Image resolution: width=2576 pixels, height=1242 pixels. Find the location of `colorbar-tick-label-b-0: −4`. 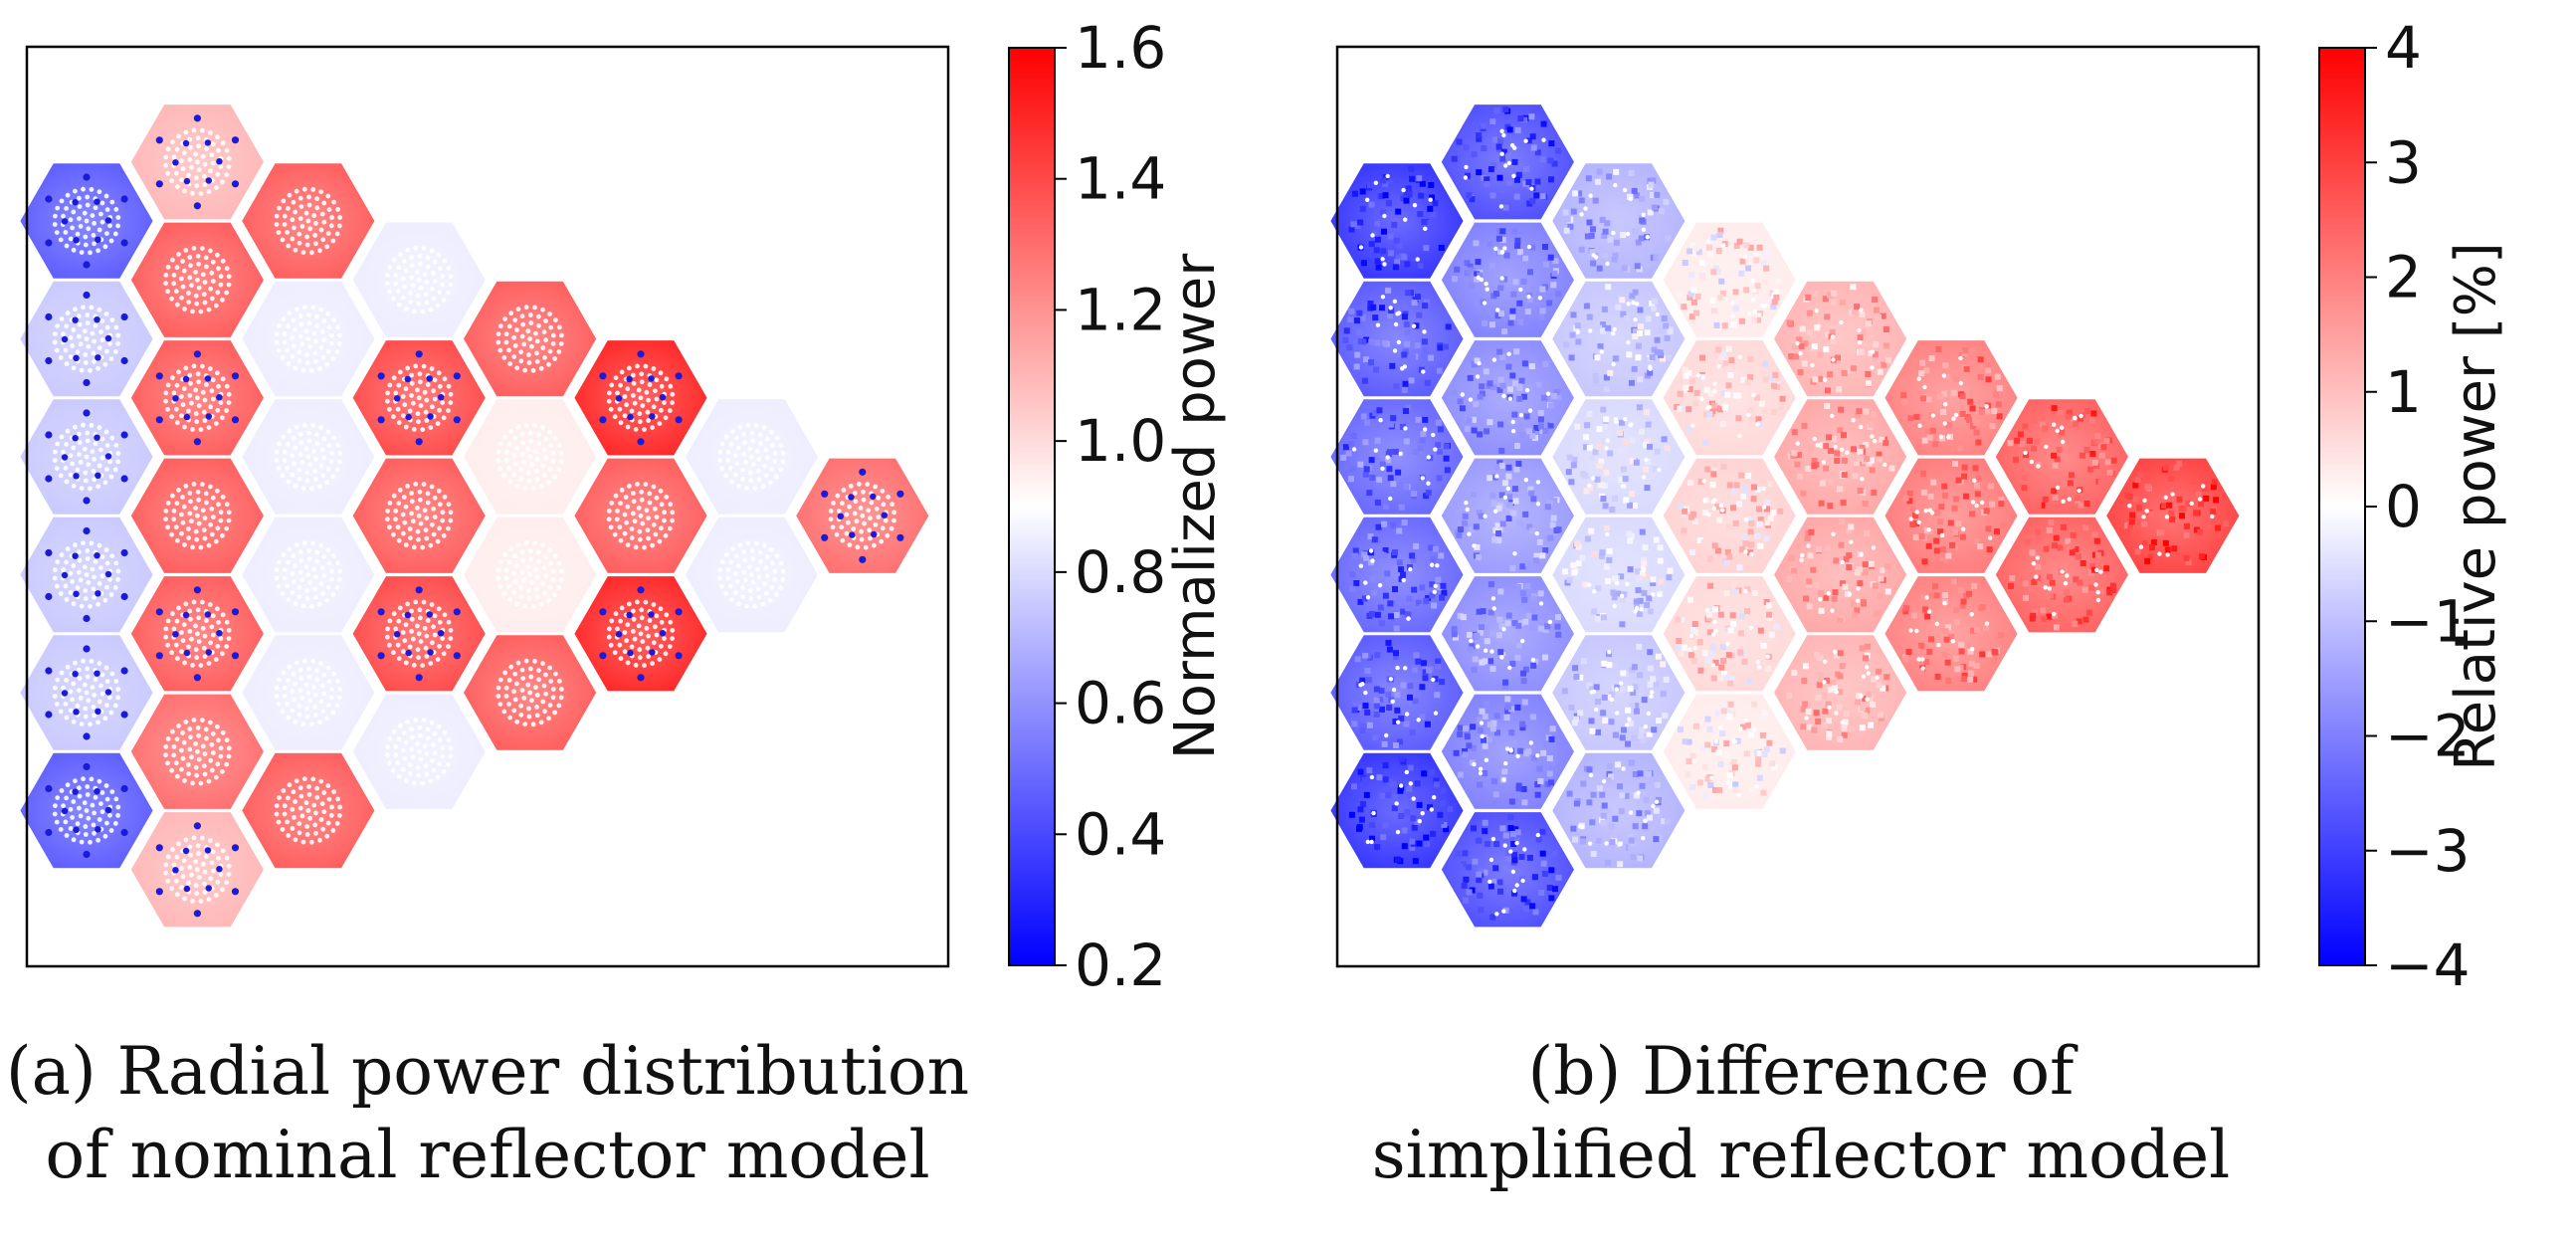

colorbar-tick-label-b-0: −4 is located at coordinates (2428, 966).